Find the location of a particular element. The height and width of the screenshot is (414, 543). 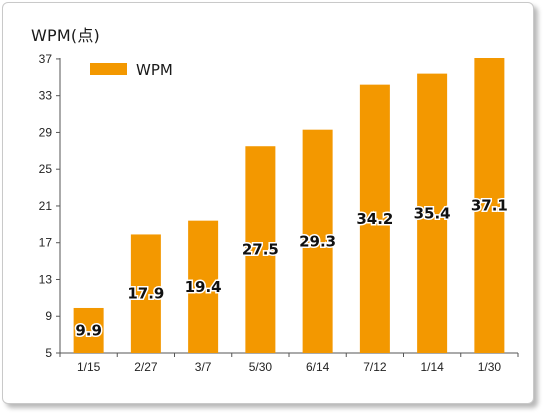

y-tick-label: 25 is located at coordinates (46, 169).